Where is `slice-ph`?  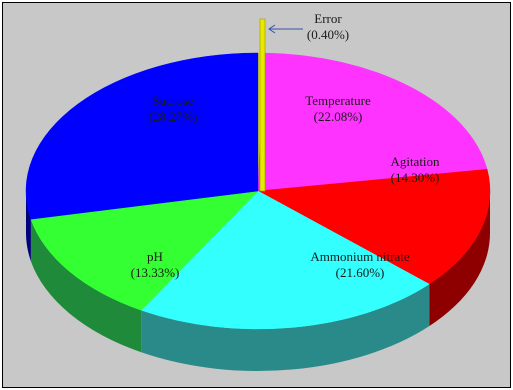 slice-ph is located at coordinates (144, 250).